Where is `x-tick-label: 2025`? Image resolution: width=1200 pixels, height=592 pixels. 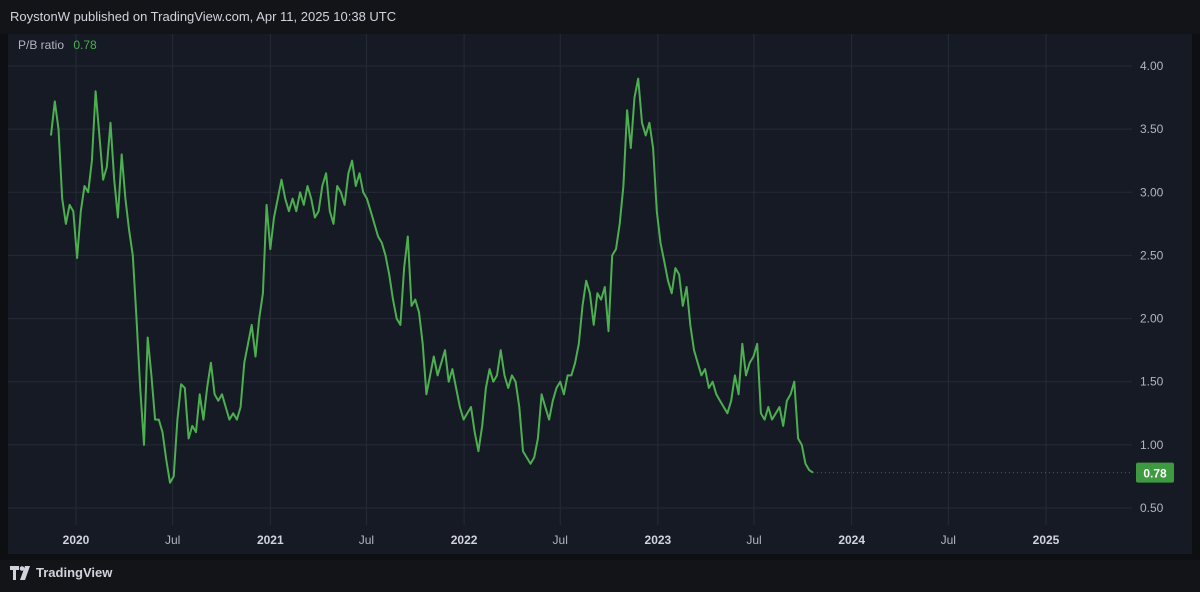 x-tick-label: 2025 is located at coordinates (1046, 540).